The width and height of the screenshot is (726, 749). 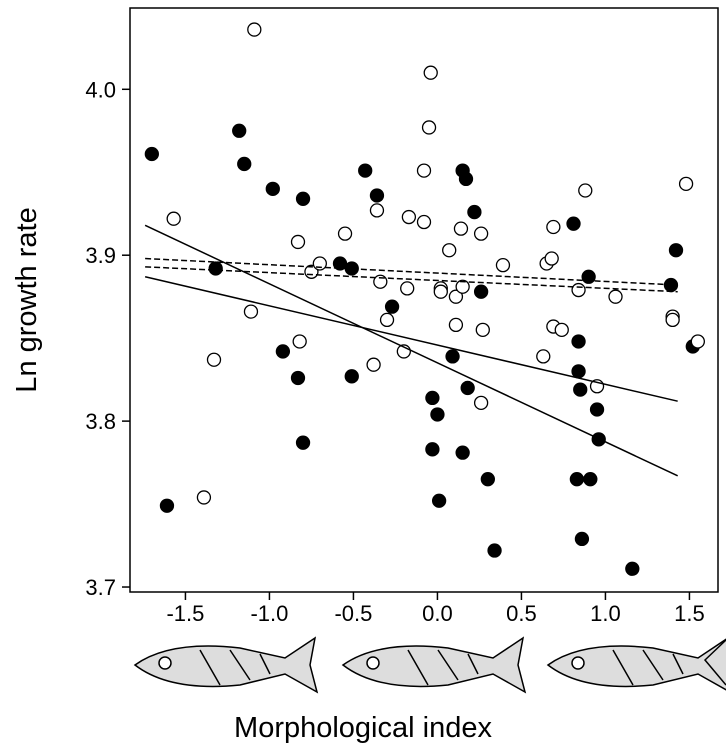 I want to click on x-tick-label: 1.5, so click(x=689, y=613).